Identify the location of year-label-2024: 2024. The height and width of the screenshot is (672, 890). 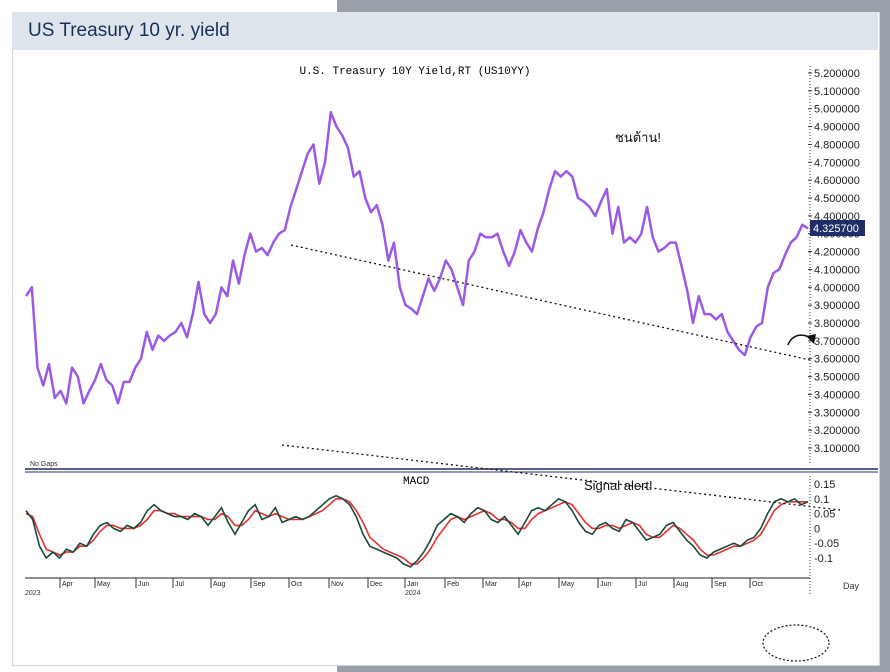
(413, 593).